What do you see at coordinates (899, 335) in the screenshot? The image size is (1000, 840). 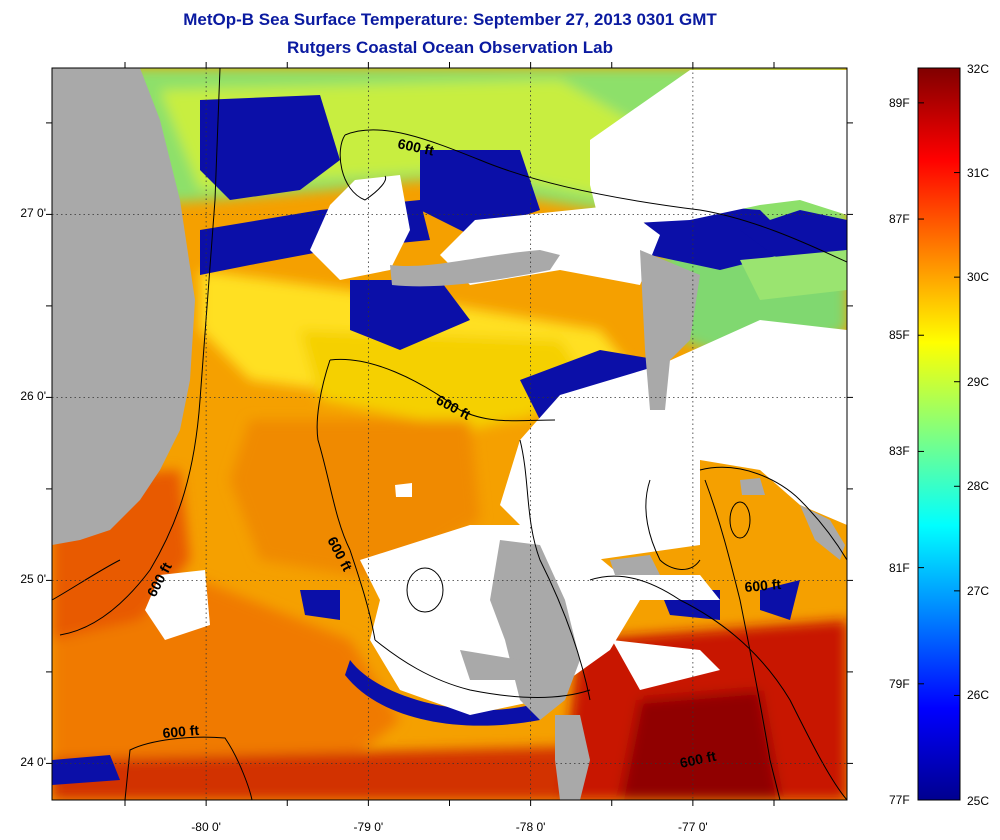 I see `fahrenheit-label: 85F` at bounding box center [899, 335].